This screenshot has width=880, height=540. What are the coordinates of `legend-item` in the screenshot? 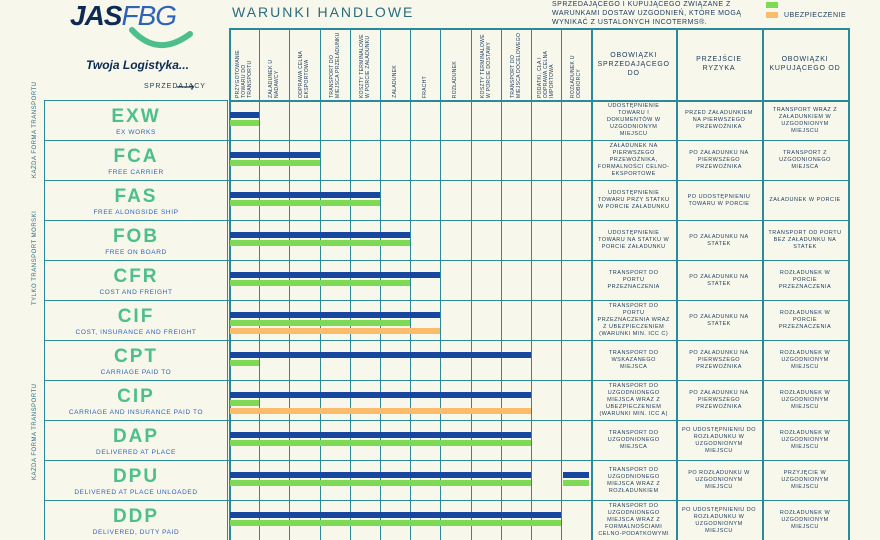 It's located at (806, 5).